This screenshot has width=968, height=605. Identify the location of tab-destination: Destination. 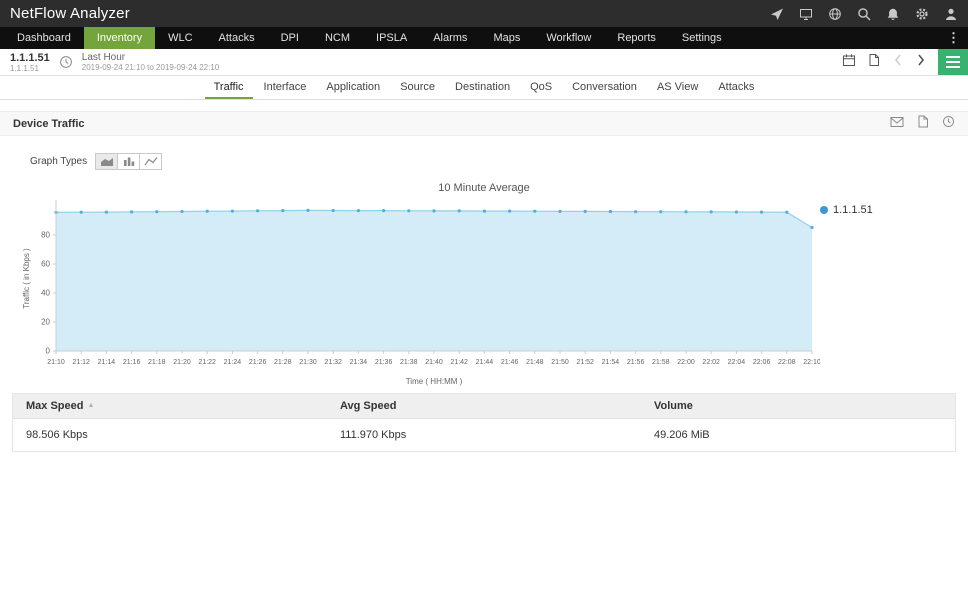
(483, 87).